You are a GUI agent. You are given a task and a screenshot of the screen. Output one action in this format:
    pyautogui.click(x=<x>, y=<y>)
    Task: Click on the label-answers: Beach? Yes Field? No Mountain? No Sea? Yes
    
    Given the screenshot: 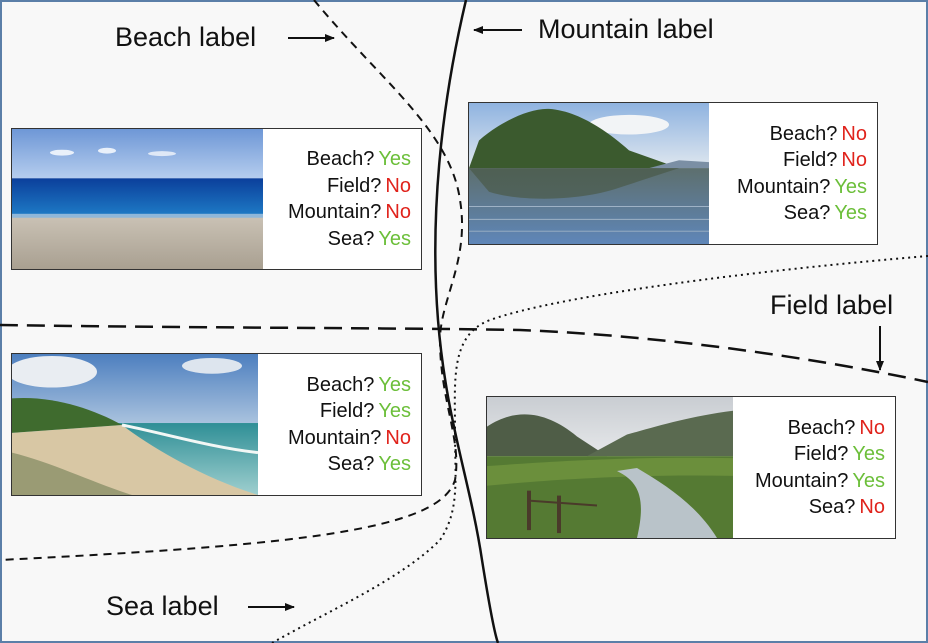 What is the action you would take?
    pyautogui.click(x=349, y=199)
    